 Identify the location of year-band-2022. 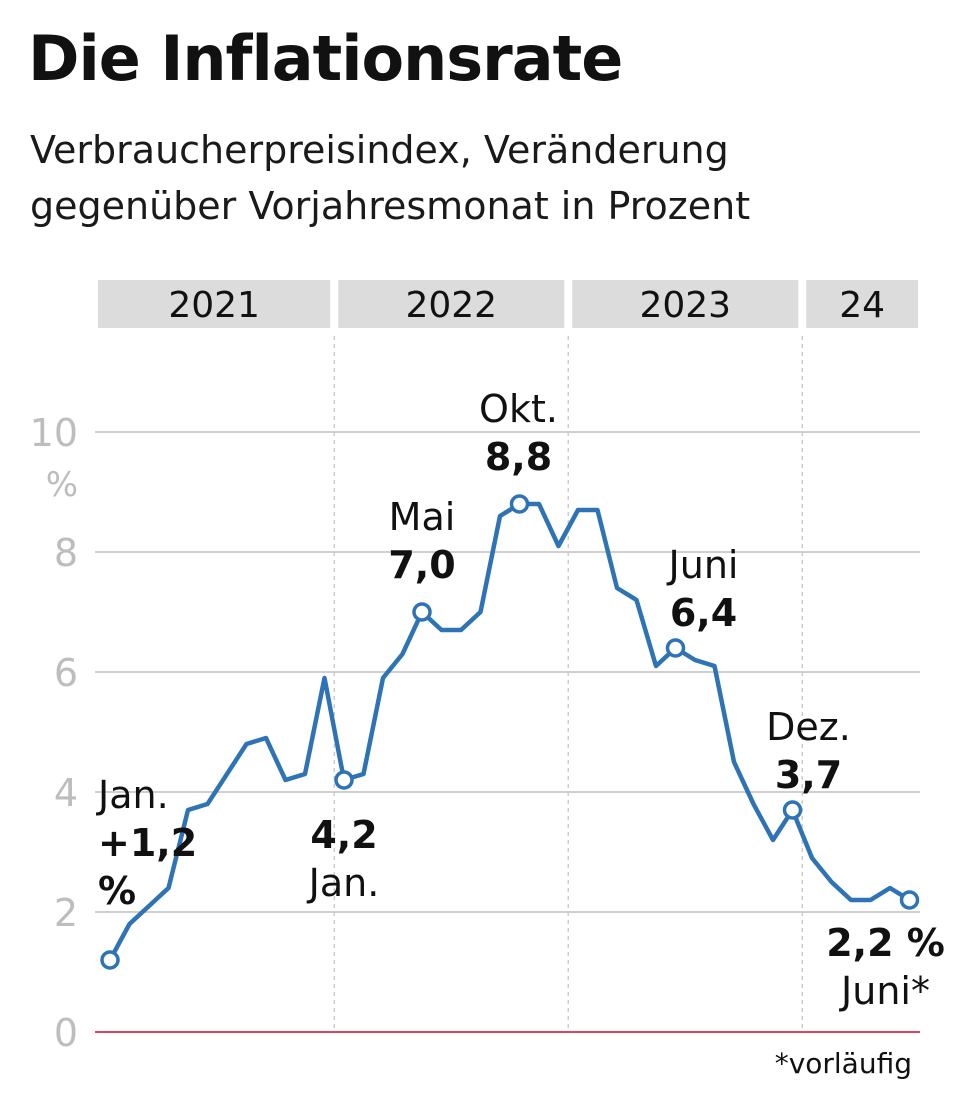
(451, 304).